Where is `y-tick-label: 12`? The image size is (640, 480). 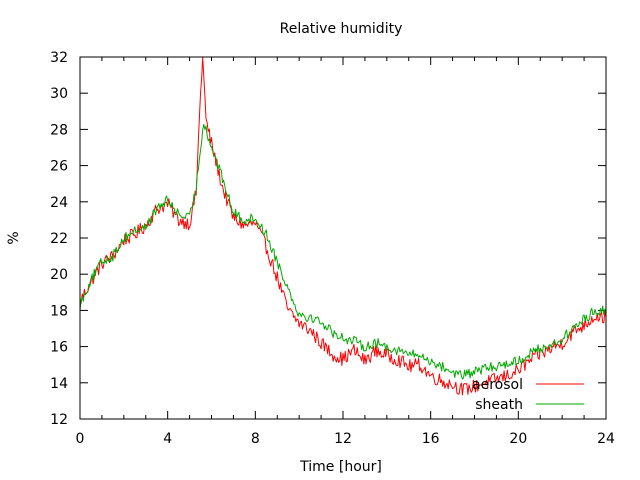
y-tick-label: 12 is located at coordinates (59, 420).